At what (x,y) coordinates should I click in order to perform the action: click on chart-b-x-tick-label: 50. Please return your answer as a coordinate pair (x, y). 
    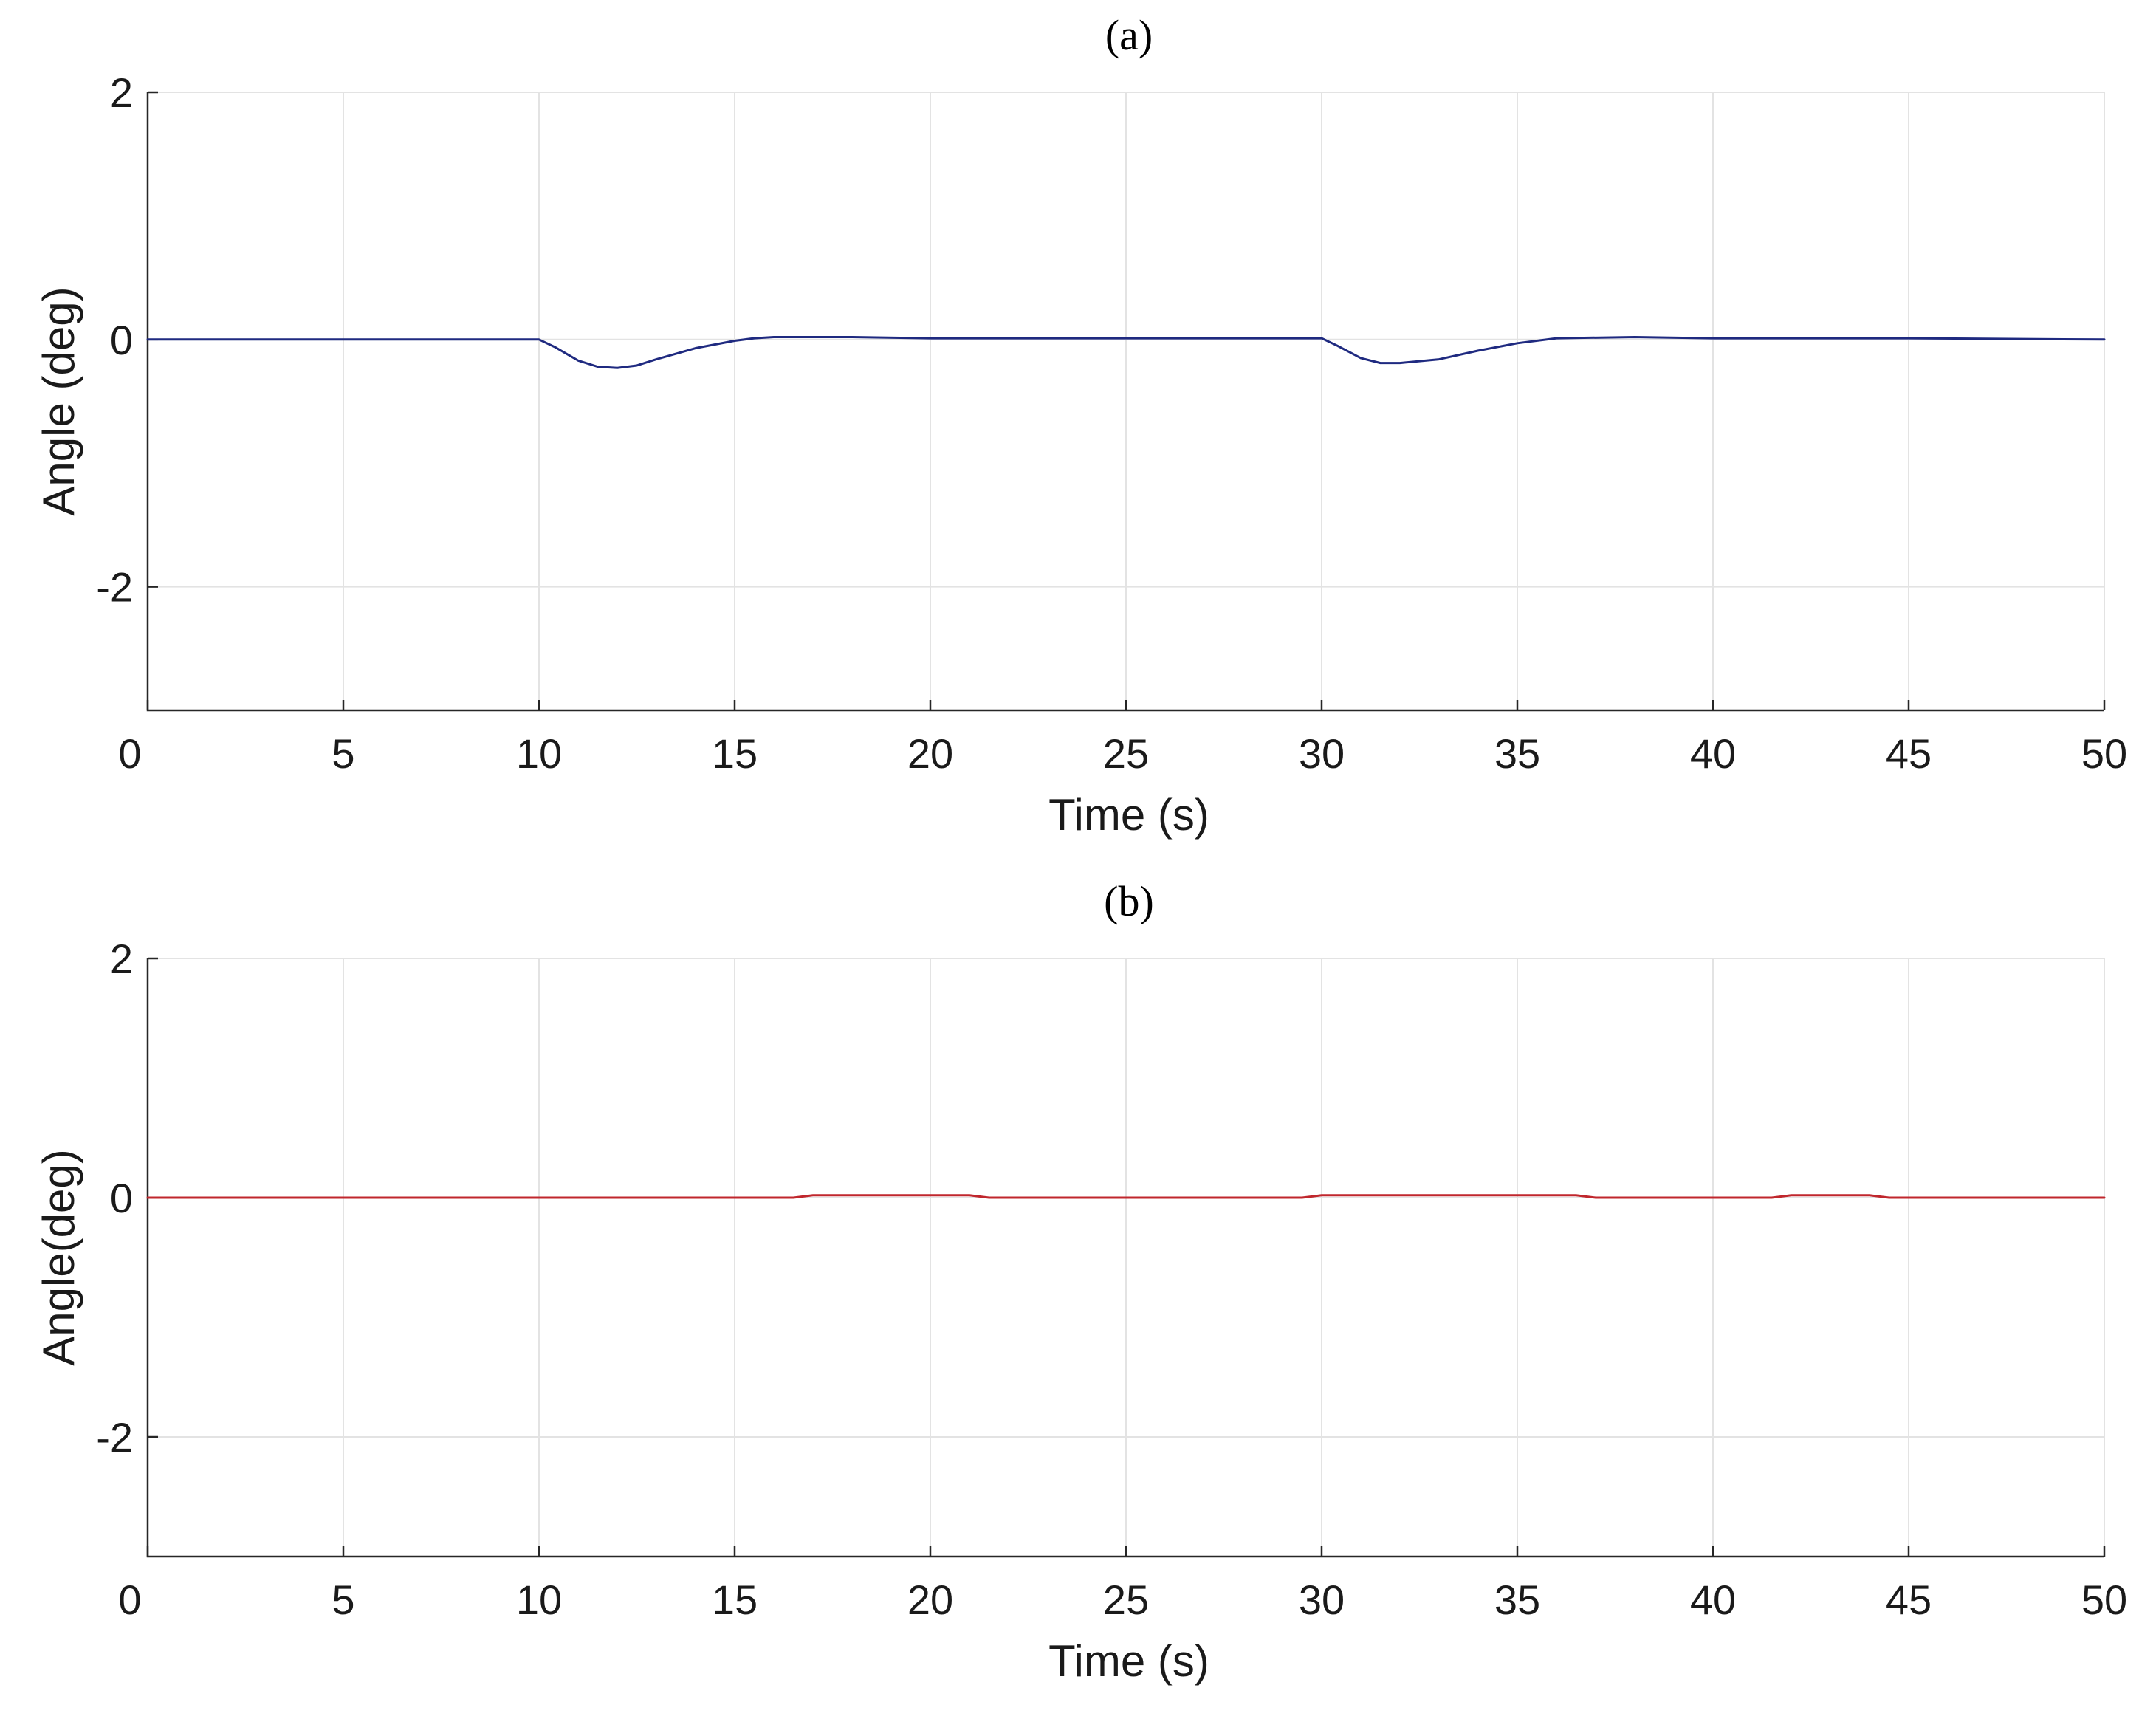
    Looking at the image, I should click on (2104, 1599).